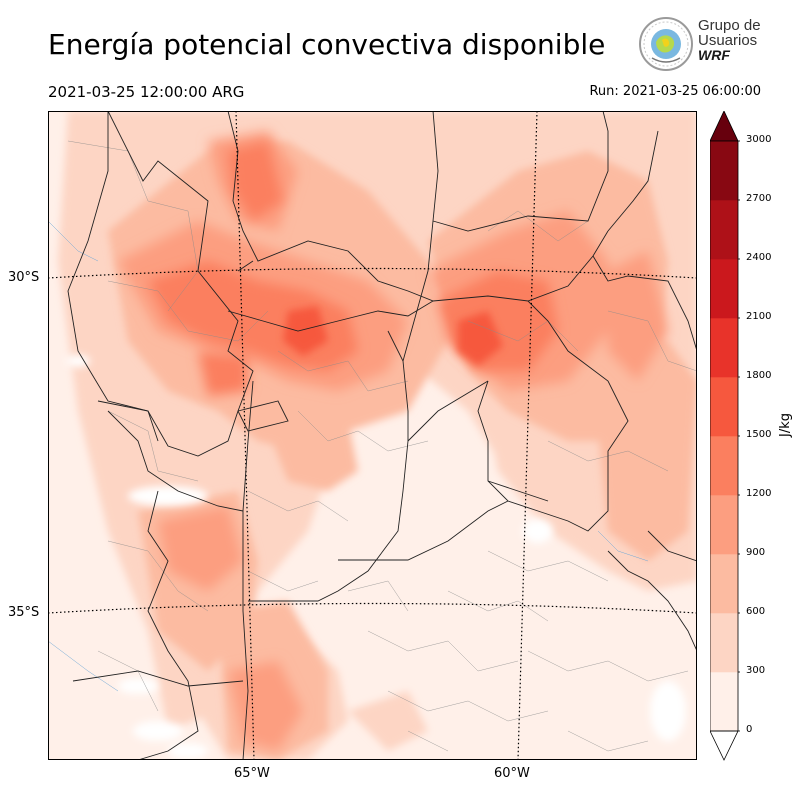  What do you see at coordinates (759, 139) in the screenshot?
I see `colorbar-tick-label: 3000` at bounding box center [759, 139].